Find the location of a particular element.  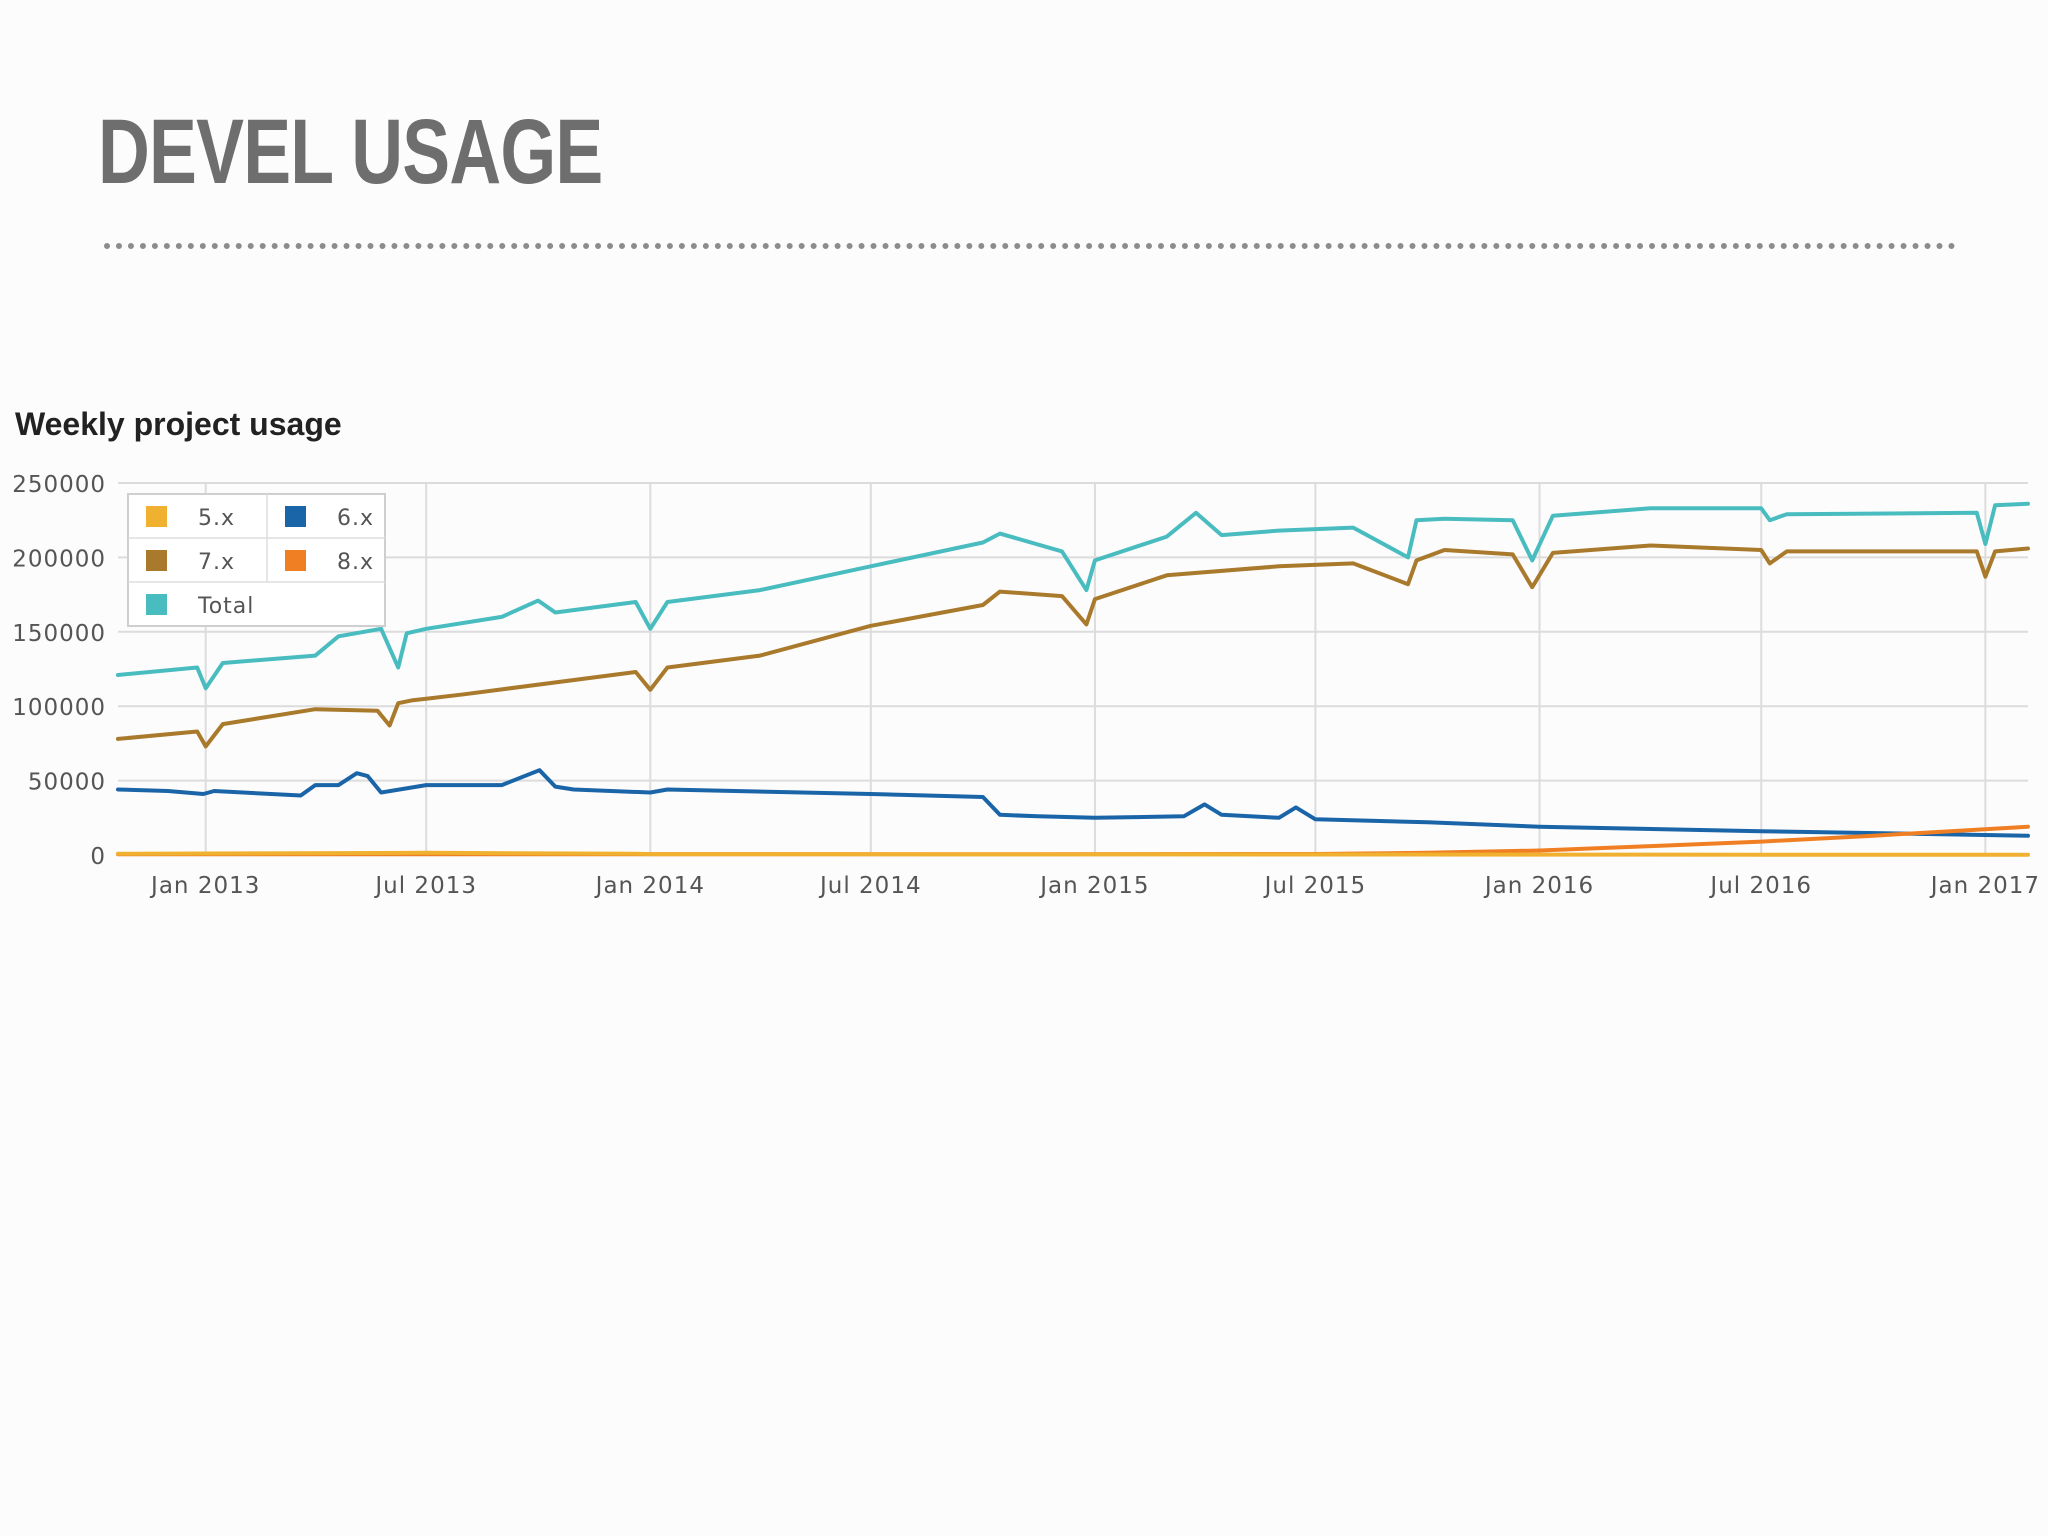

y-tick-label: 250000 is located at coordinates (59, 485).